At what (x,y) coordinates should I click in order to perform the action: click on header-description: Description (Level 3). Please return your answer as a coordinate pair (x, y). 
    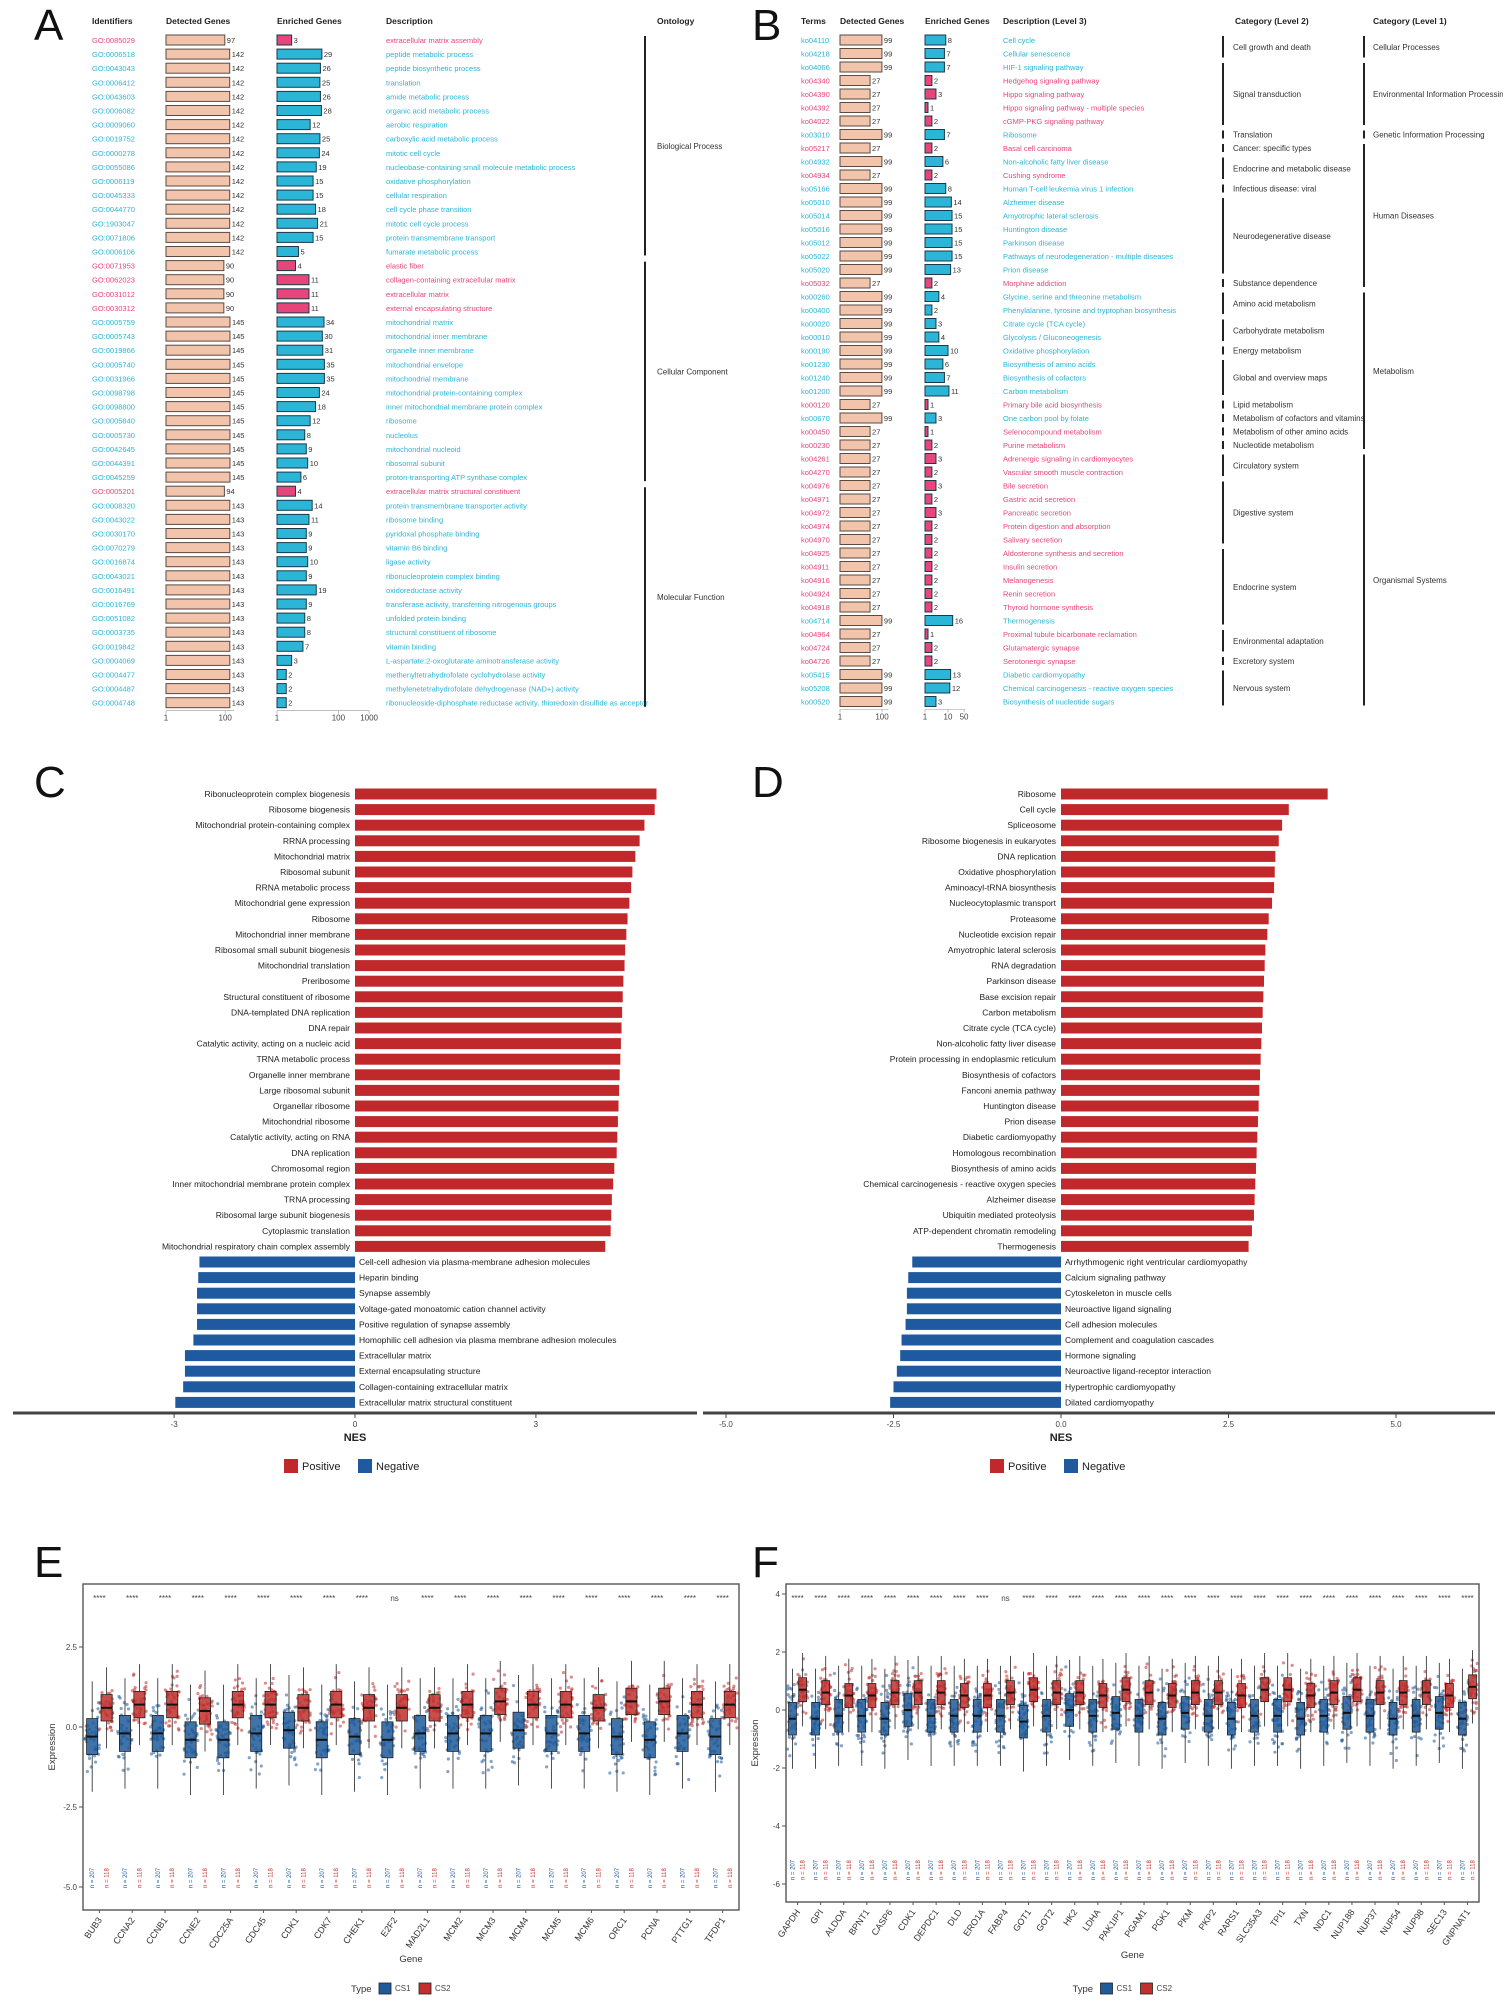
    Looking at the image, I should click on (1045, 21).